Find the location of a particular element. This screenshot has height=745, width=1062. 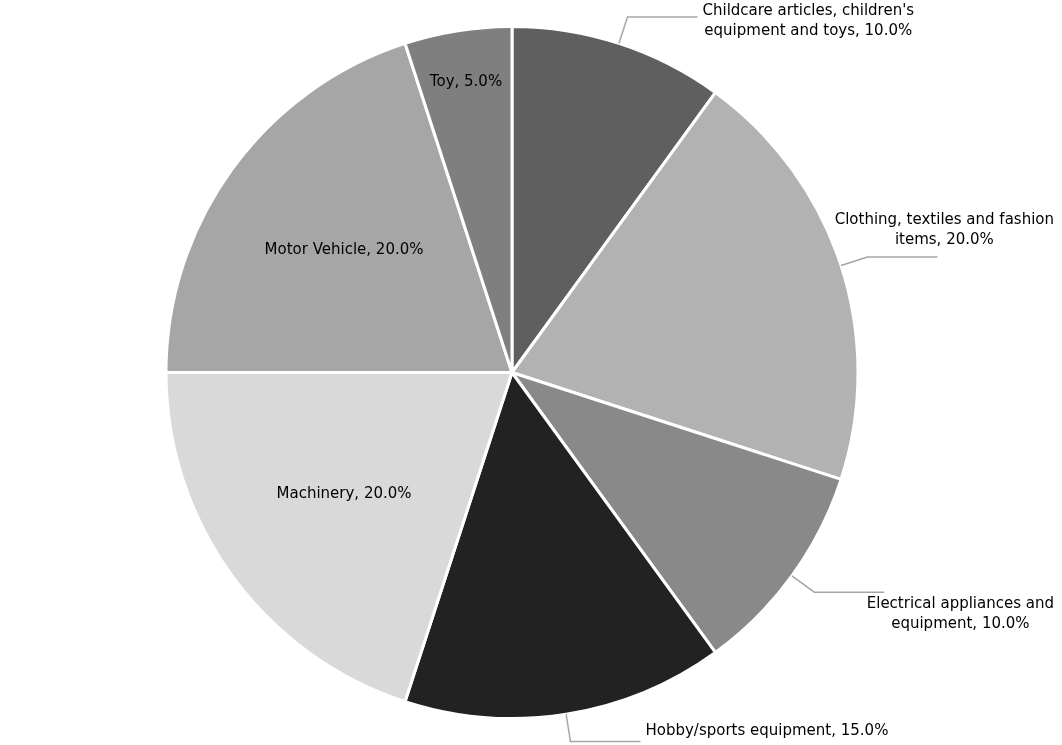

slice-label: Childcare articles, children's equipment and toys, 10.0% is located at coordinates (808, 20).